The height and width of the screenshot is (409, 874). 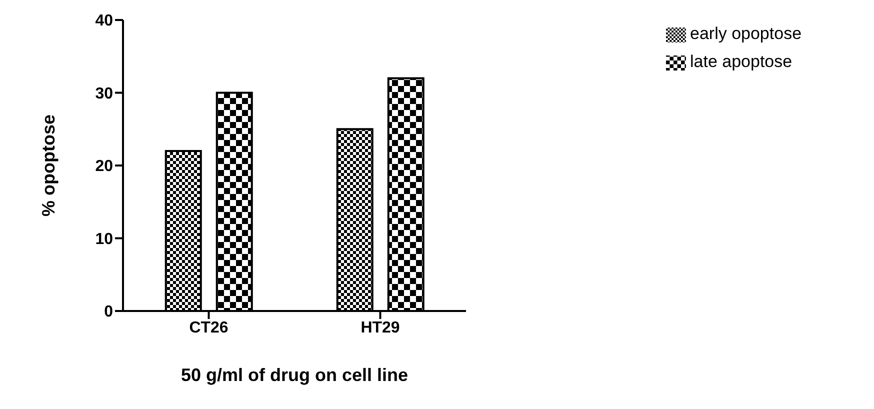 What do you see at coordinates (746, 33) in the screenshot?
I see `legend-label: early opoptose` at bounding box center [746, 33].